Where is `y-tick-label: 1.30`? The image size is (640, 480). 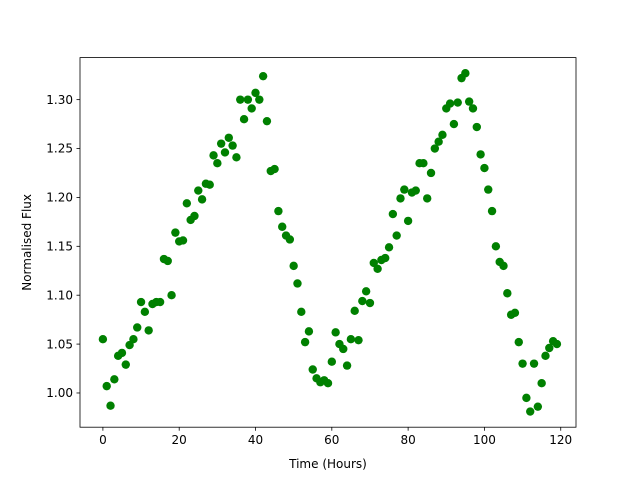
y-tick-label: 1.30 is located at coordinates (59, 100).